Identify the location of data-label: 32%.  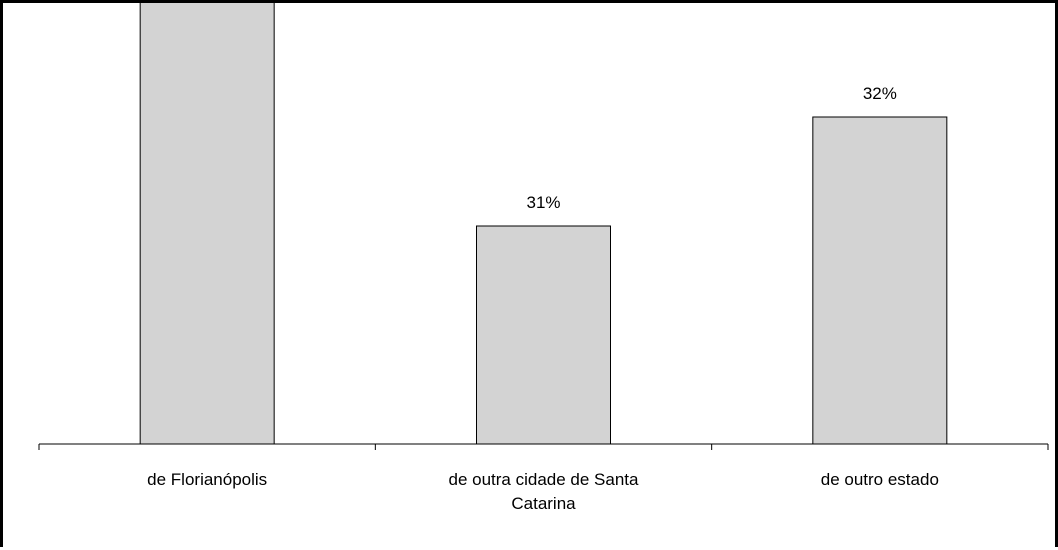
(880, 93).